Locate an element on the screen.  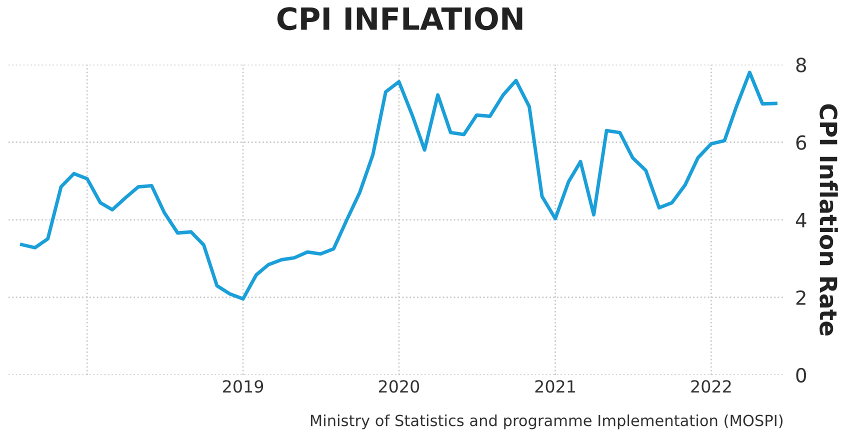
x-tick-label: 2021 is located at coordinates (555, 386).